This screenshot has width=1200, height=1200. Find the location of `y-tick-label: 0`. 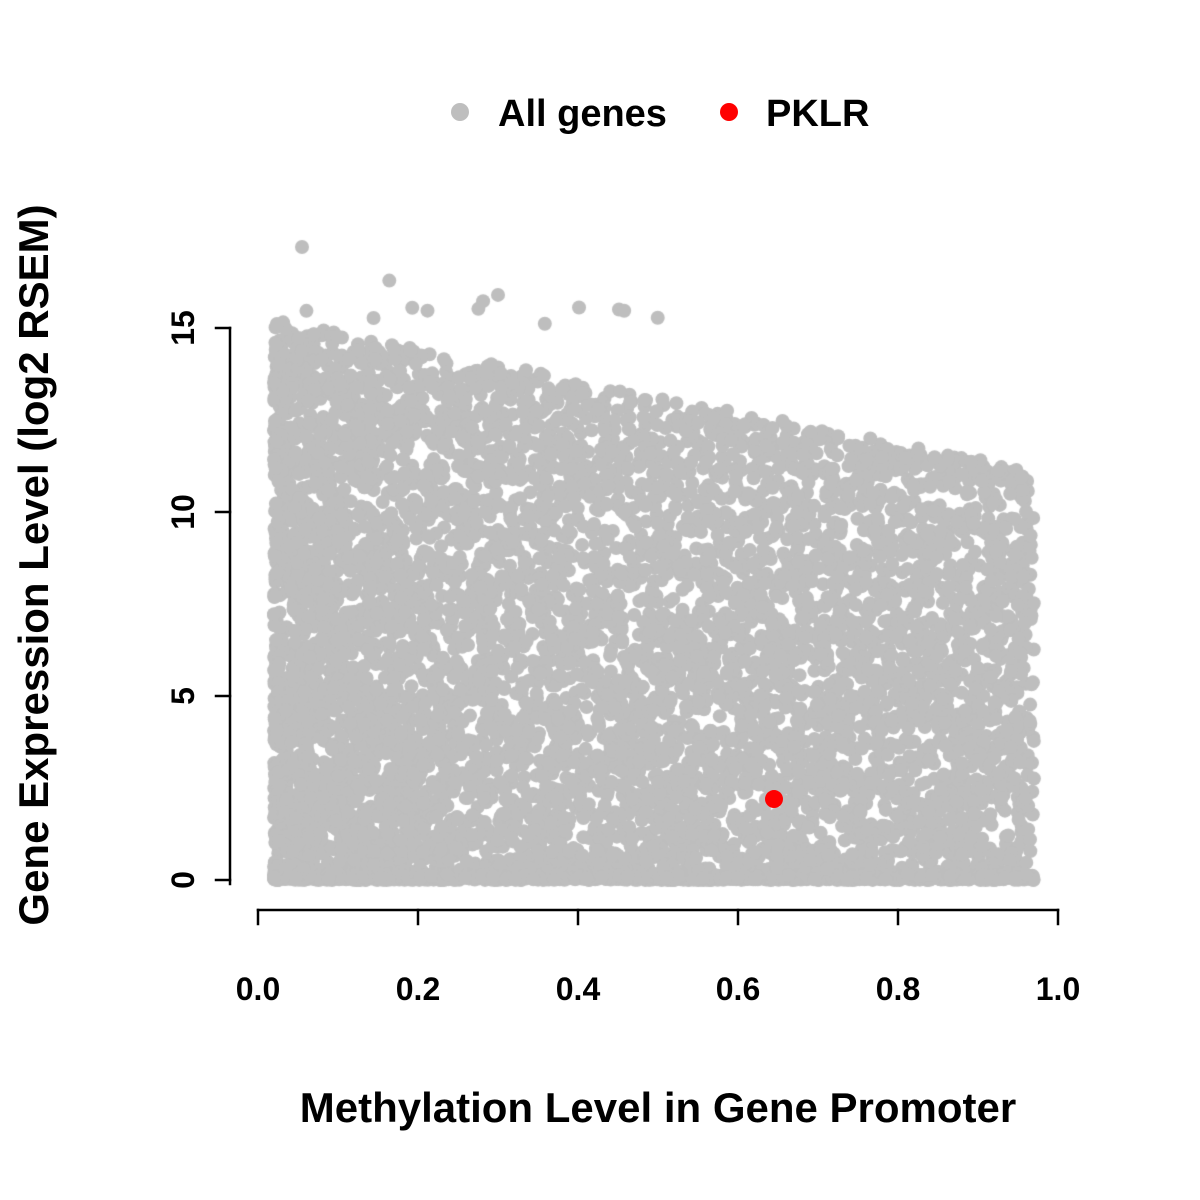

y-tick-label: 0 is located at coordinates (183, 880).